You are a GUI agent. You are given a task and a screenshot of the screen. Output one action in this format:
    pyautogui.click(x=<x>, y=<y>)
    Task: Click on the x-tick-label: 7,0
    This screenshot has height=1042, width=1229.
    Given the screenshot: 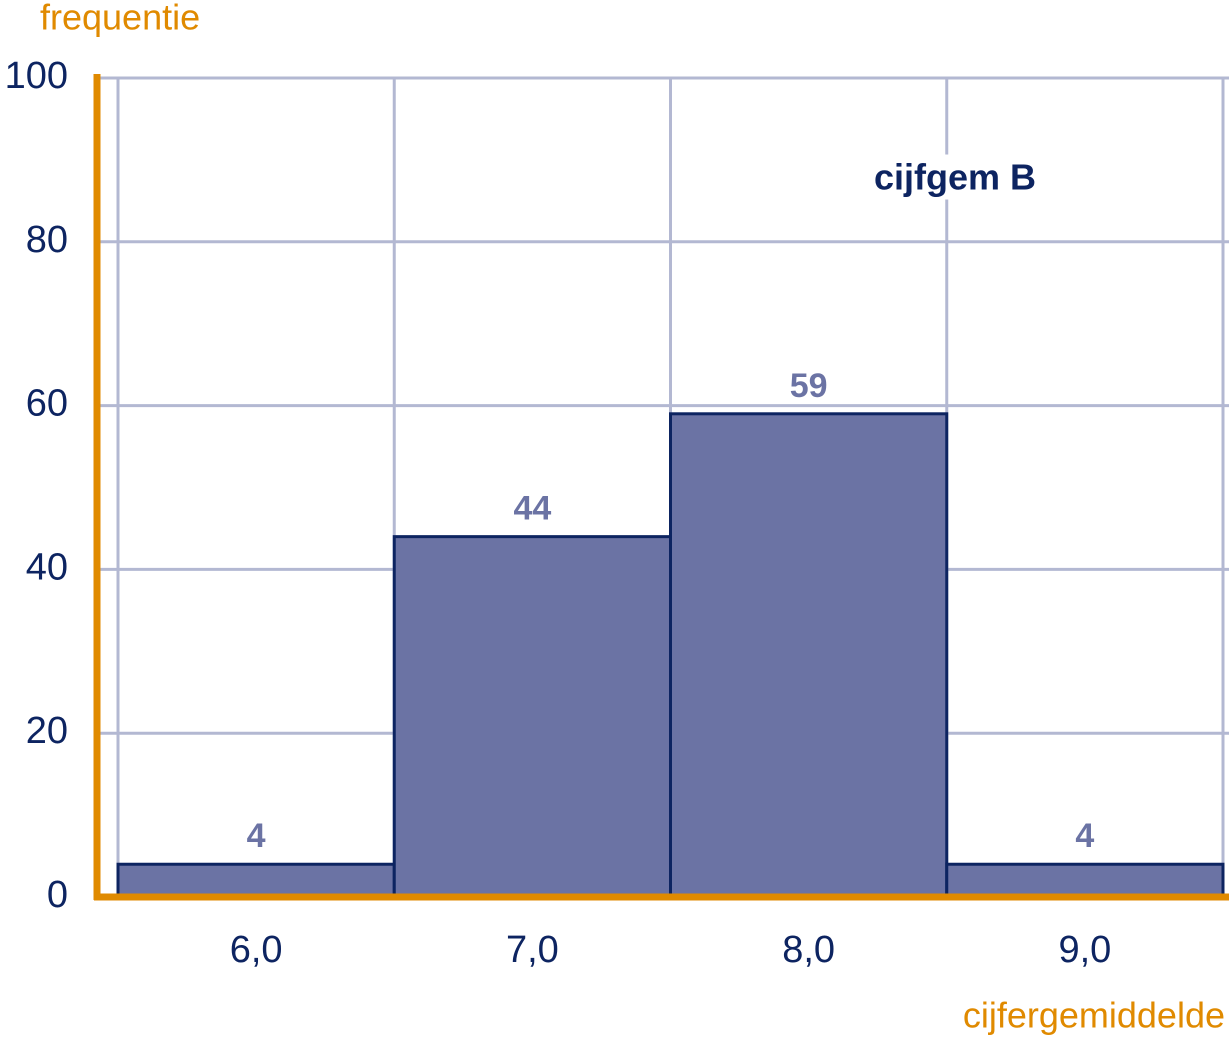 What is the action you would take?
    pyautogui.click(x=532, y=950)
    